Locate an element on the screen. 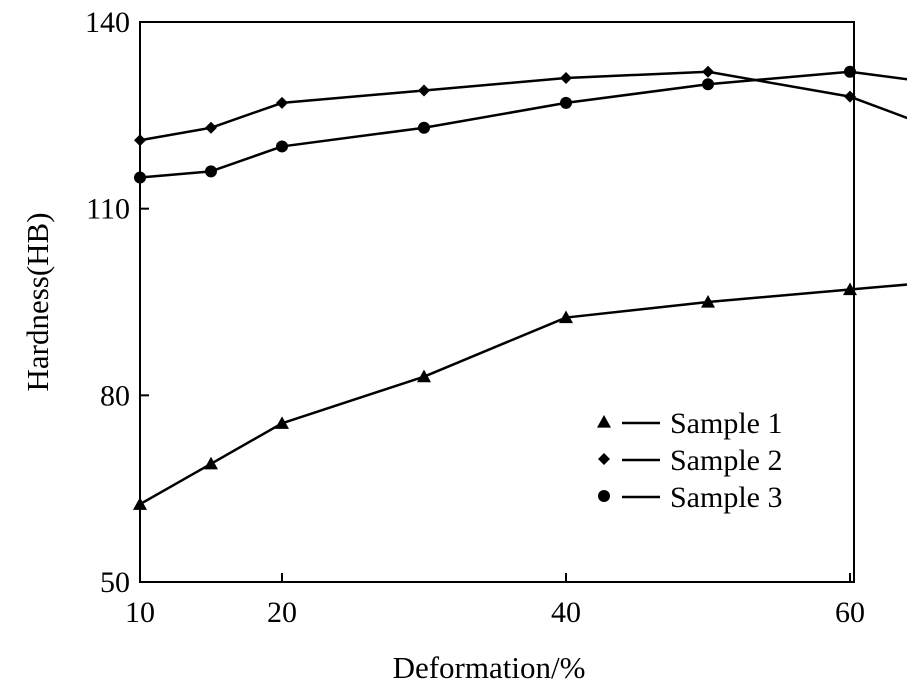 Image resolution: width=907 pixels, height=687 pixels. legend: Sample 1 Sample 2 Sample 3 is located at coordinates (690, 460).